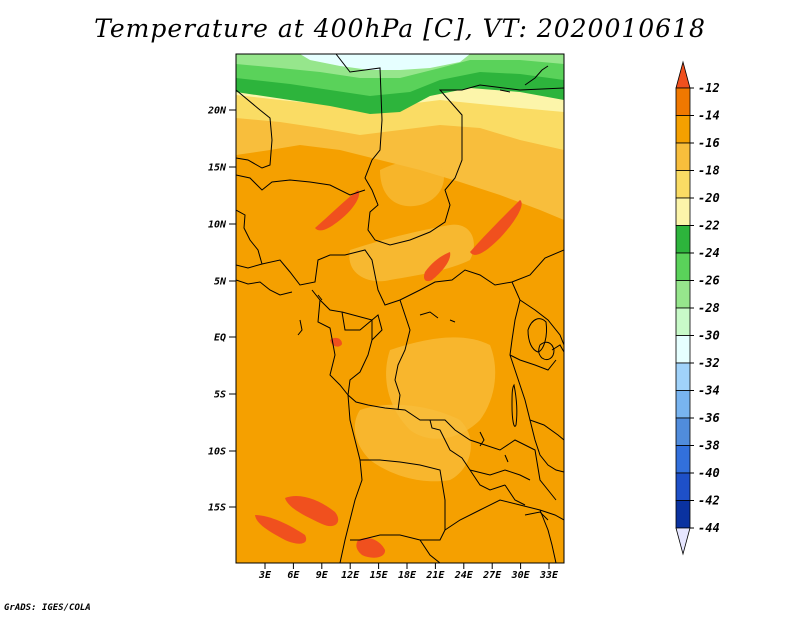 This screenshot has width=800, height=618. Describe the element at coordinates (322, 575) in the screenshot. I see `lon-label: 9E` at that location.